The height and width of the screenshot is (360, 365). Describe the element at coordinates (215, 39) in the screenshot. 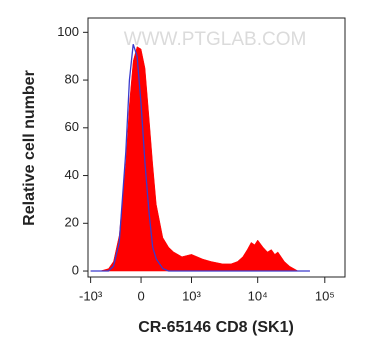

I see `watermark: WWW.PTGLAB.COM` at that location.